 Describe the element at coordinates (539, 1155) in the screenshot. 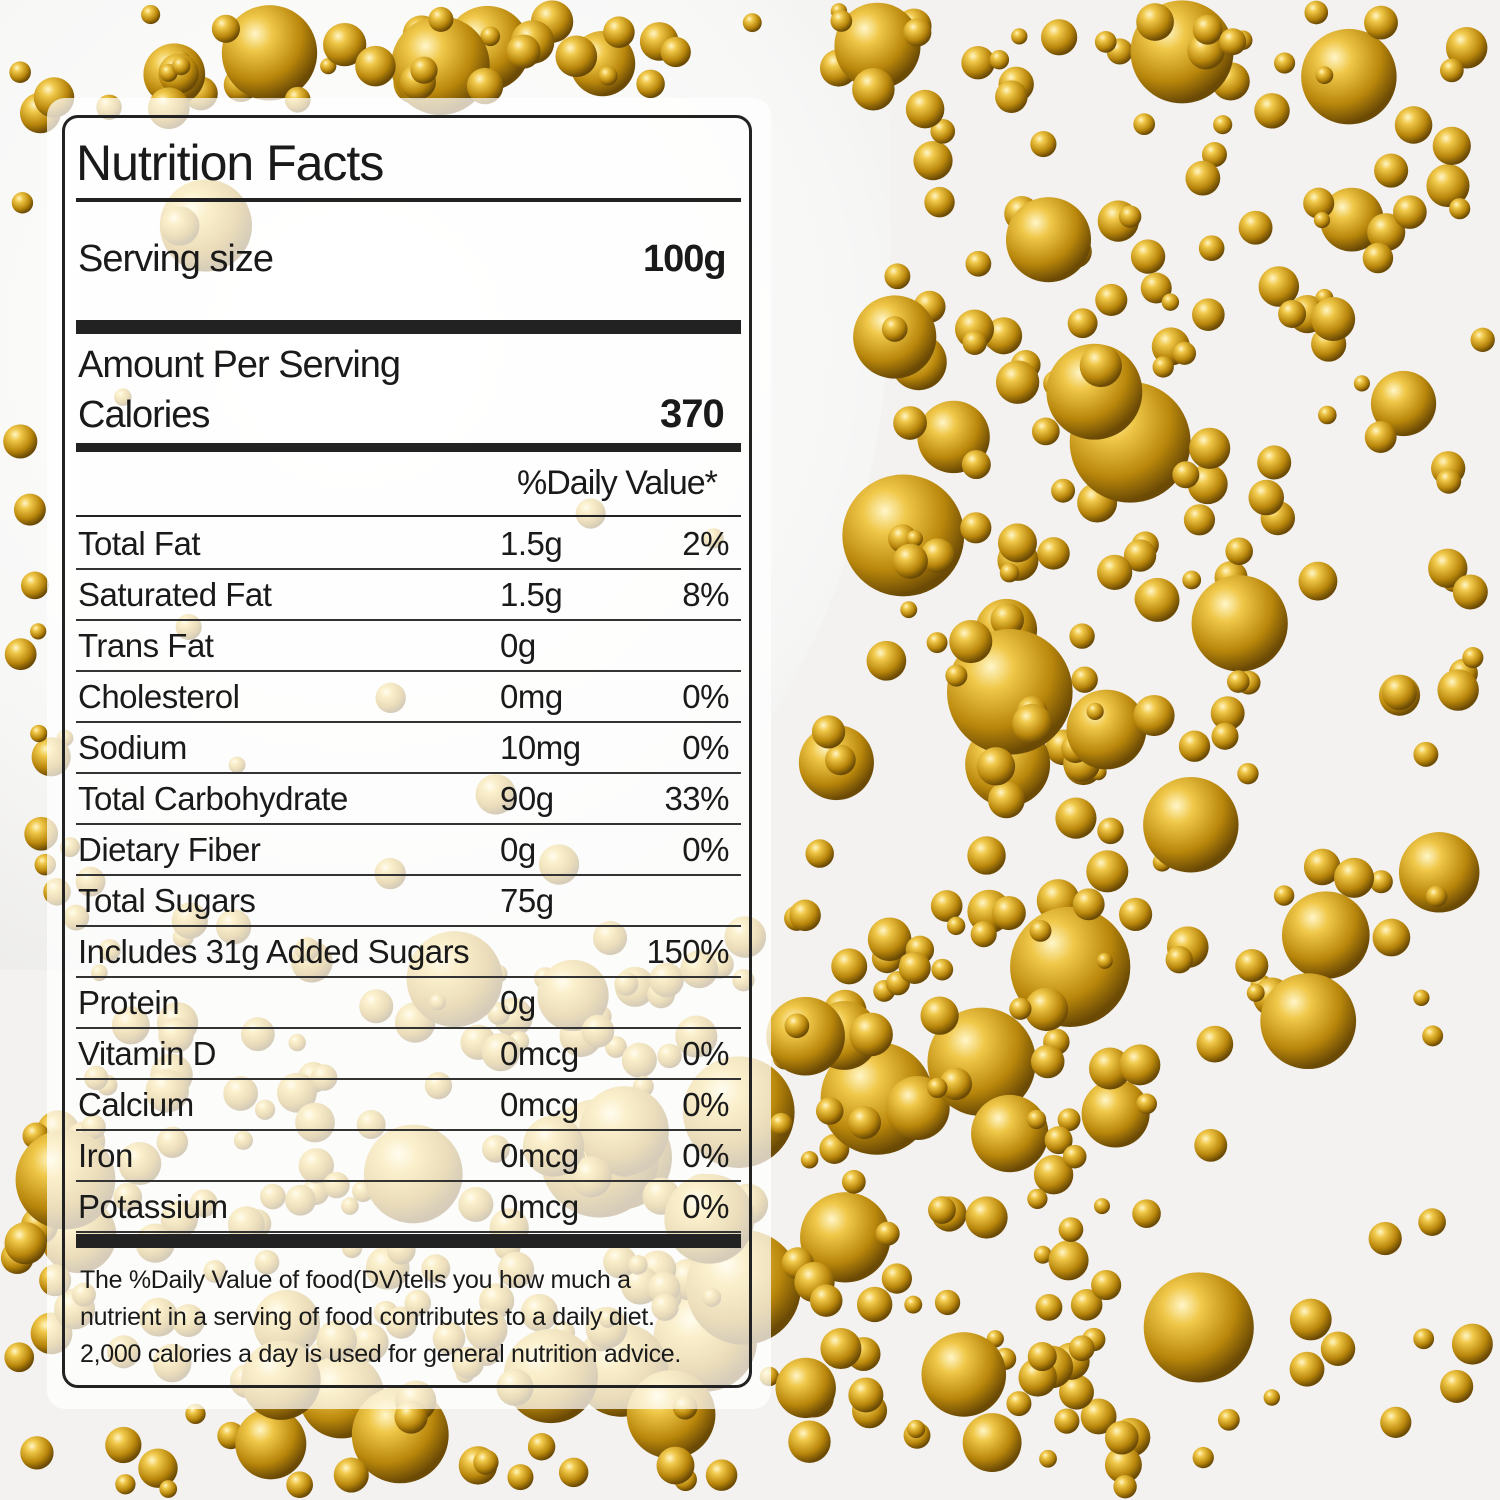

I see `nutrient-amount: 0mcg` at that location.